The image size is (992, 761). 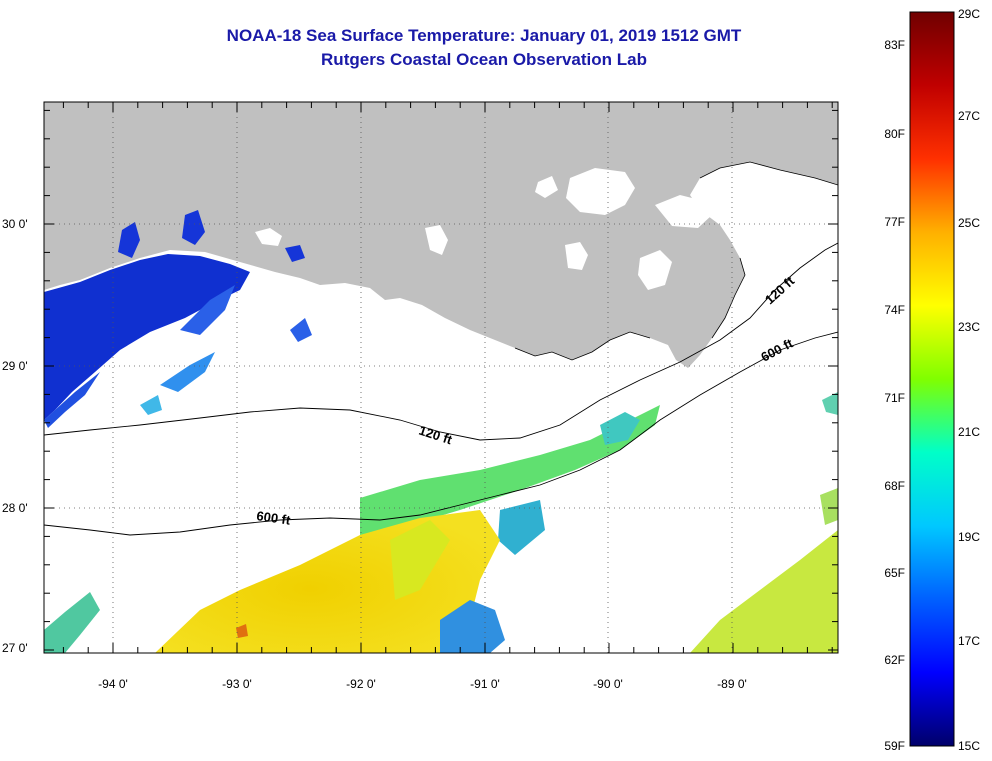 What do you see at coordinates (485, 684) in the screenshot?
I see `lon-label-91: -91 0'` at bounding box center [485, 684].